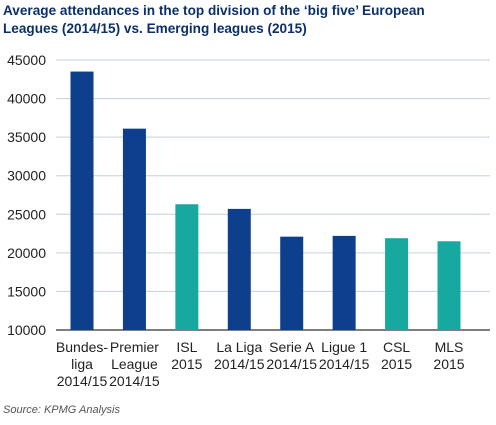 This screenshot has height=425, width=496. Describe the element at coordinates (239, 355) in the screenshot. I see `x-tick-label: La Liga 2014/15` at that location.